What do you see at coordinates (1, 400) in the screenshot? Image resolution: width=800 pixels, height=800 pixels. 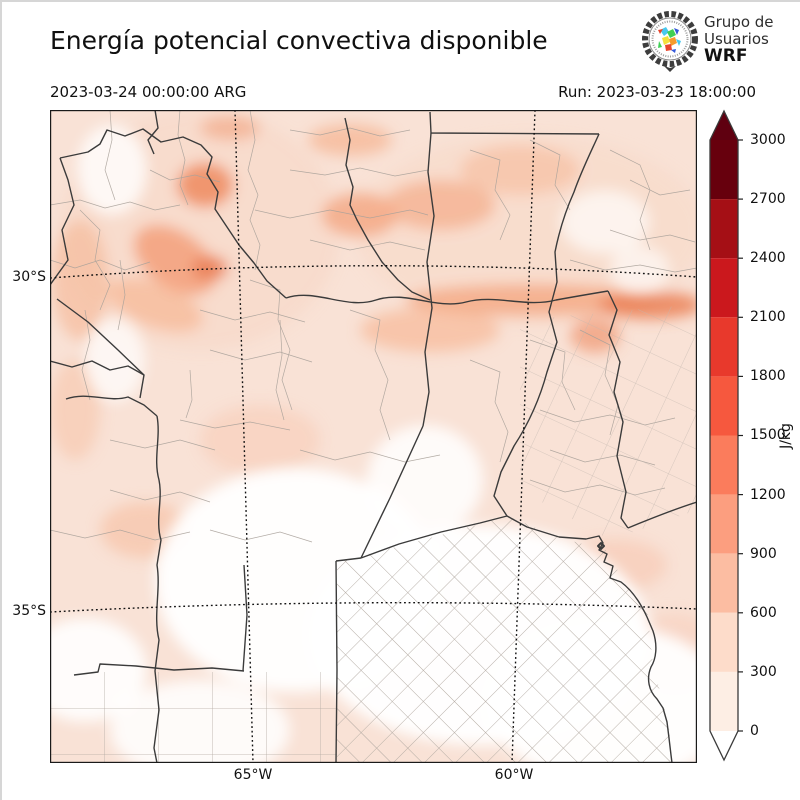 I see `window-left-edge` at bounding box center [1, 400].